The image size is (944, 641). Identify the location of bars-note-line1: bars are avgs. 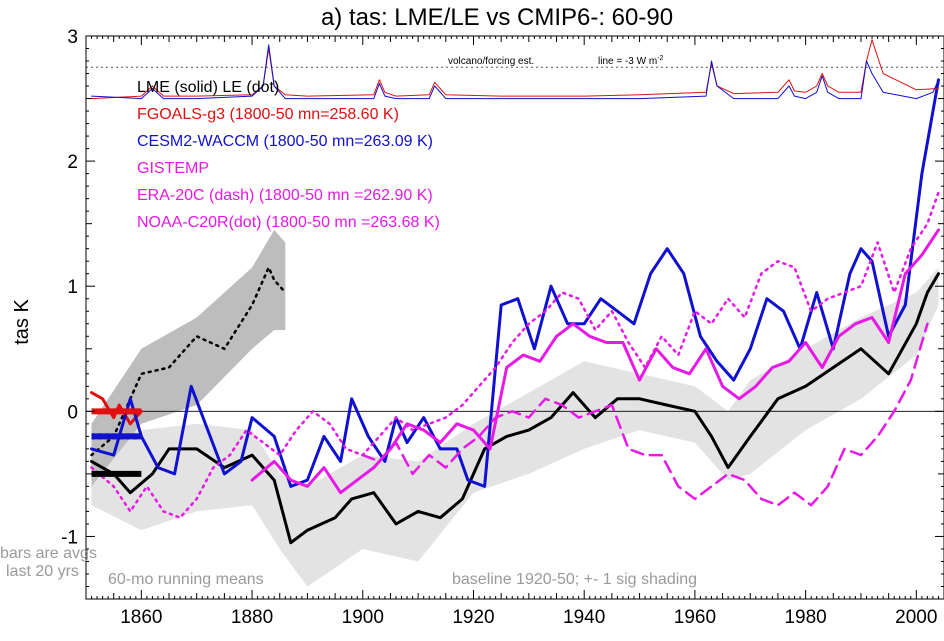
(48, 553).